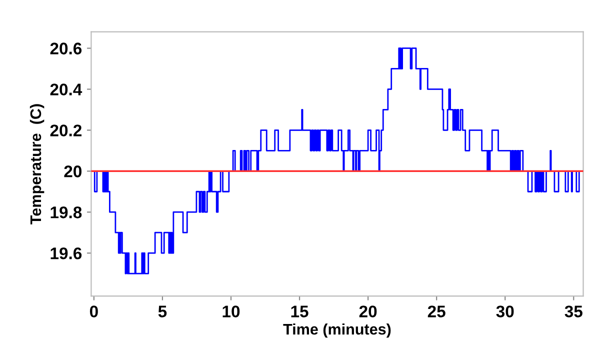 This screenshot has width=612, height=350. Describe the element at coordinates (66, 90) in the screenshot. I see `y-tick-label: 20.4` at that location.